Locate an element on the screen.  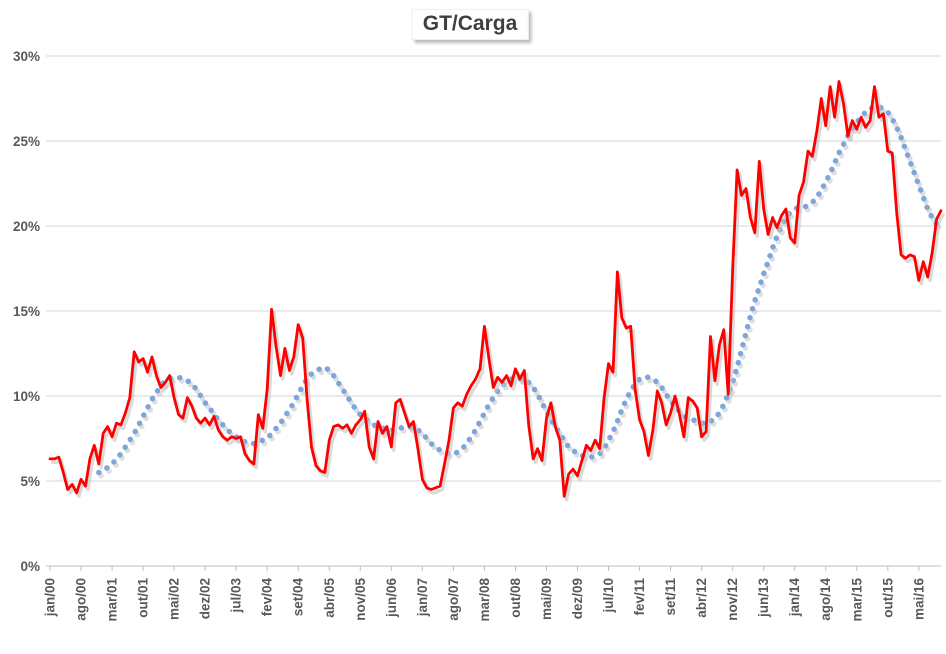
x-axis-label: ago/00 is located at coordinates (81, 599).